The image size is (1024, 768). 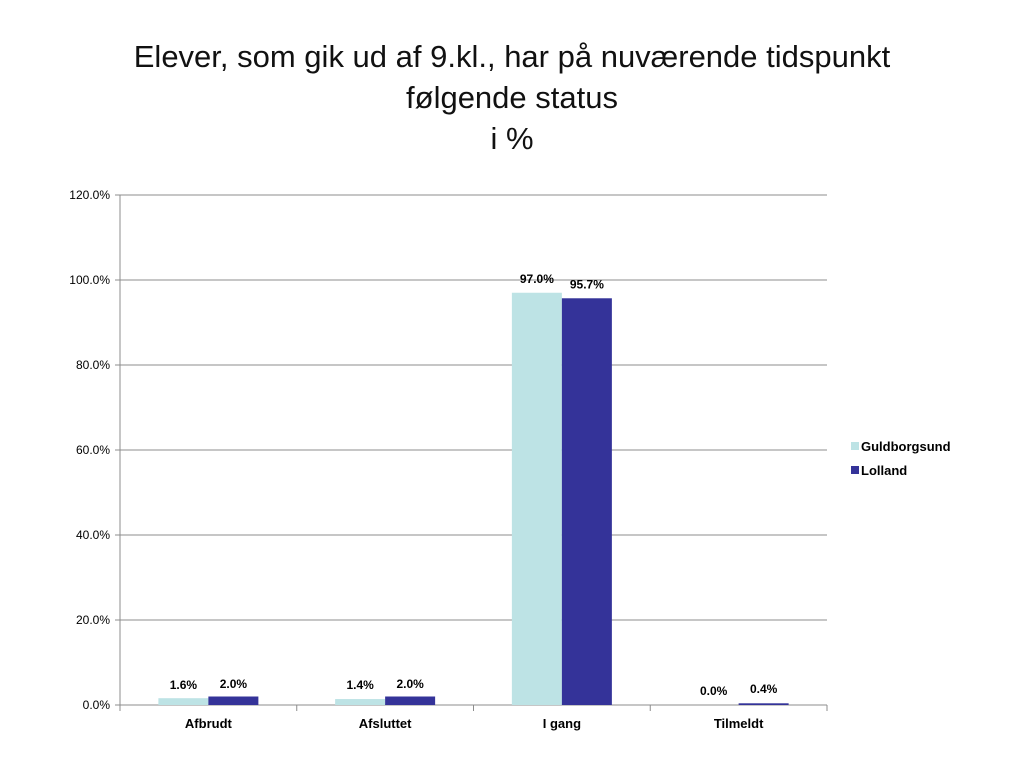 I want to click on data-label: 97.0%, so click(x=537, y=279).